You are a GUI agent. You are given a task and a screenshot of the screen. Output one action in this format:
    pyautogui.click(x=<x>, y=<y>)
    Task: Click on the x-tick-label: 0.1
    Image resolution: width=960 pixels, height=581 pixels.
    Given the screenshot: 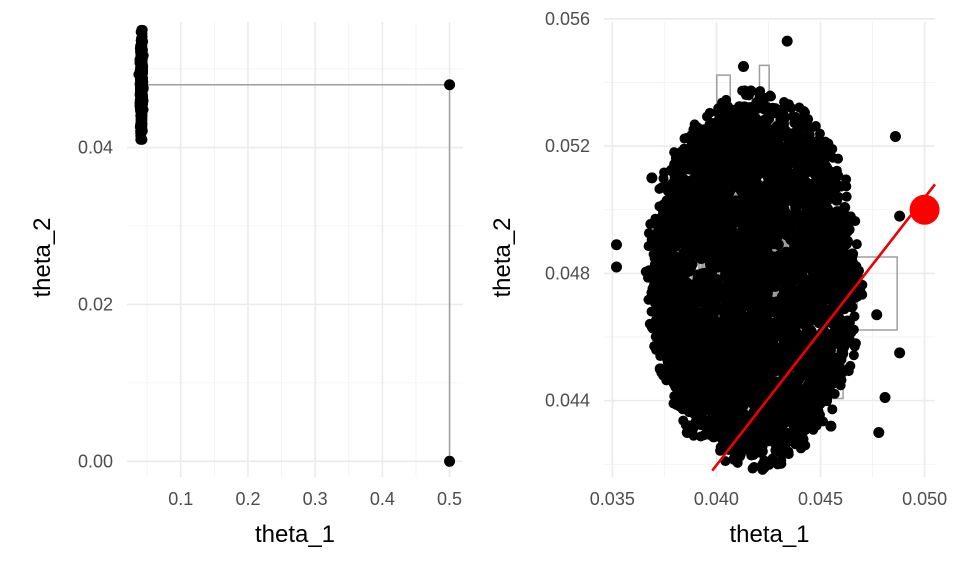 What is the action you would take?
    pyautogui.click(x=180, y=499)
    